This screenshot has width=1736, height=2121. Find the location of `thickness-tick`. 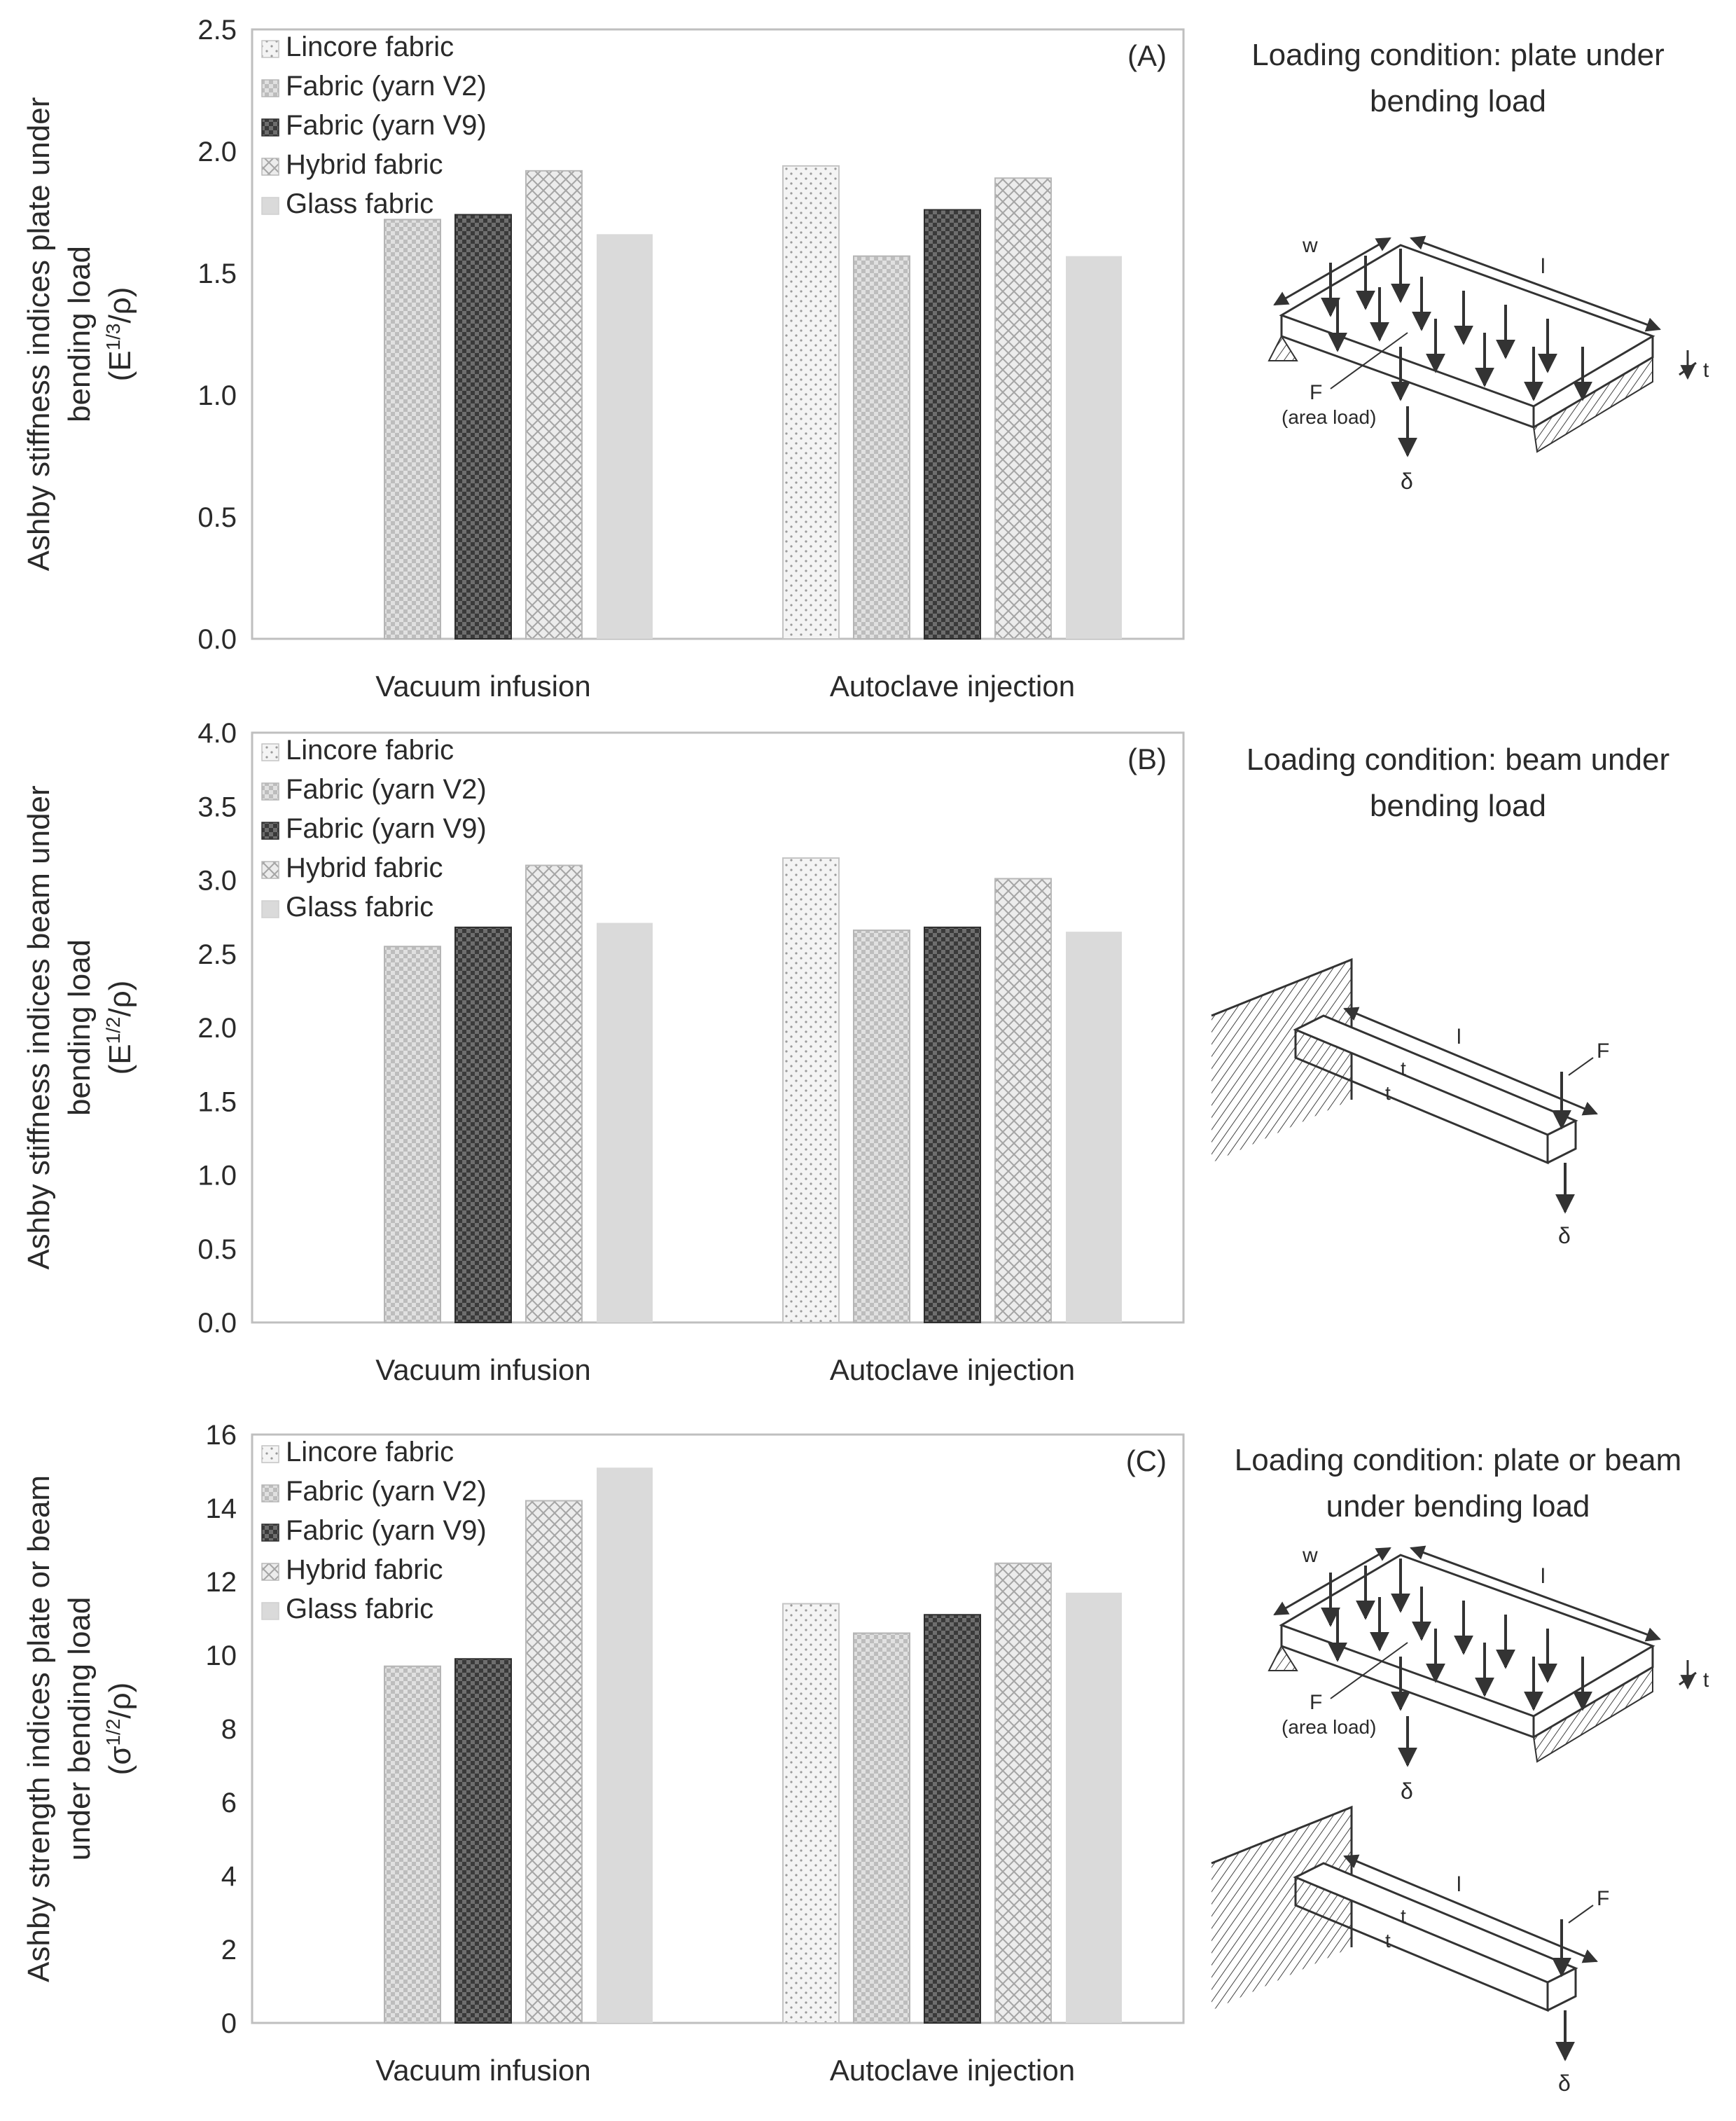

thickness-tick is located at coordinates (1688, 368).